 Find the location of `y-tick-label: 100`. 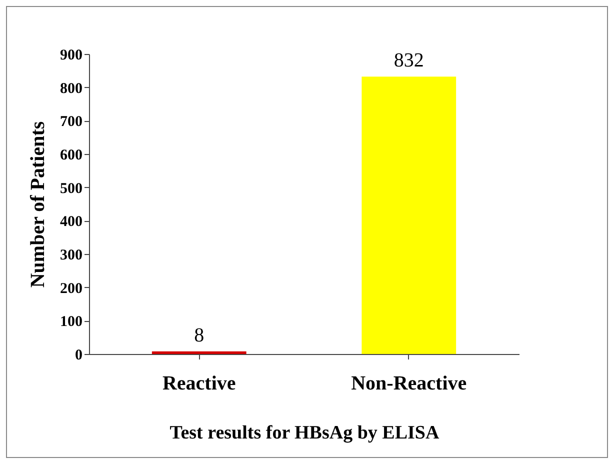

y-tick-label: 100 is located at coordinates (71, 322).